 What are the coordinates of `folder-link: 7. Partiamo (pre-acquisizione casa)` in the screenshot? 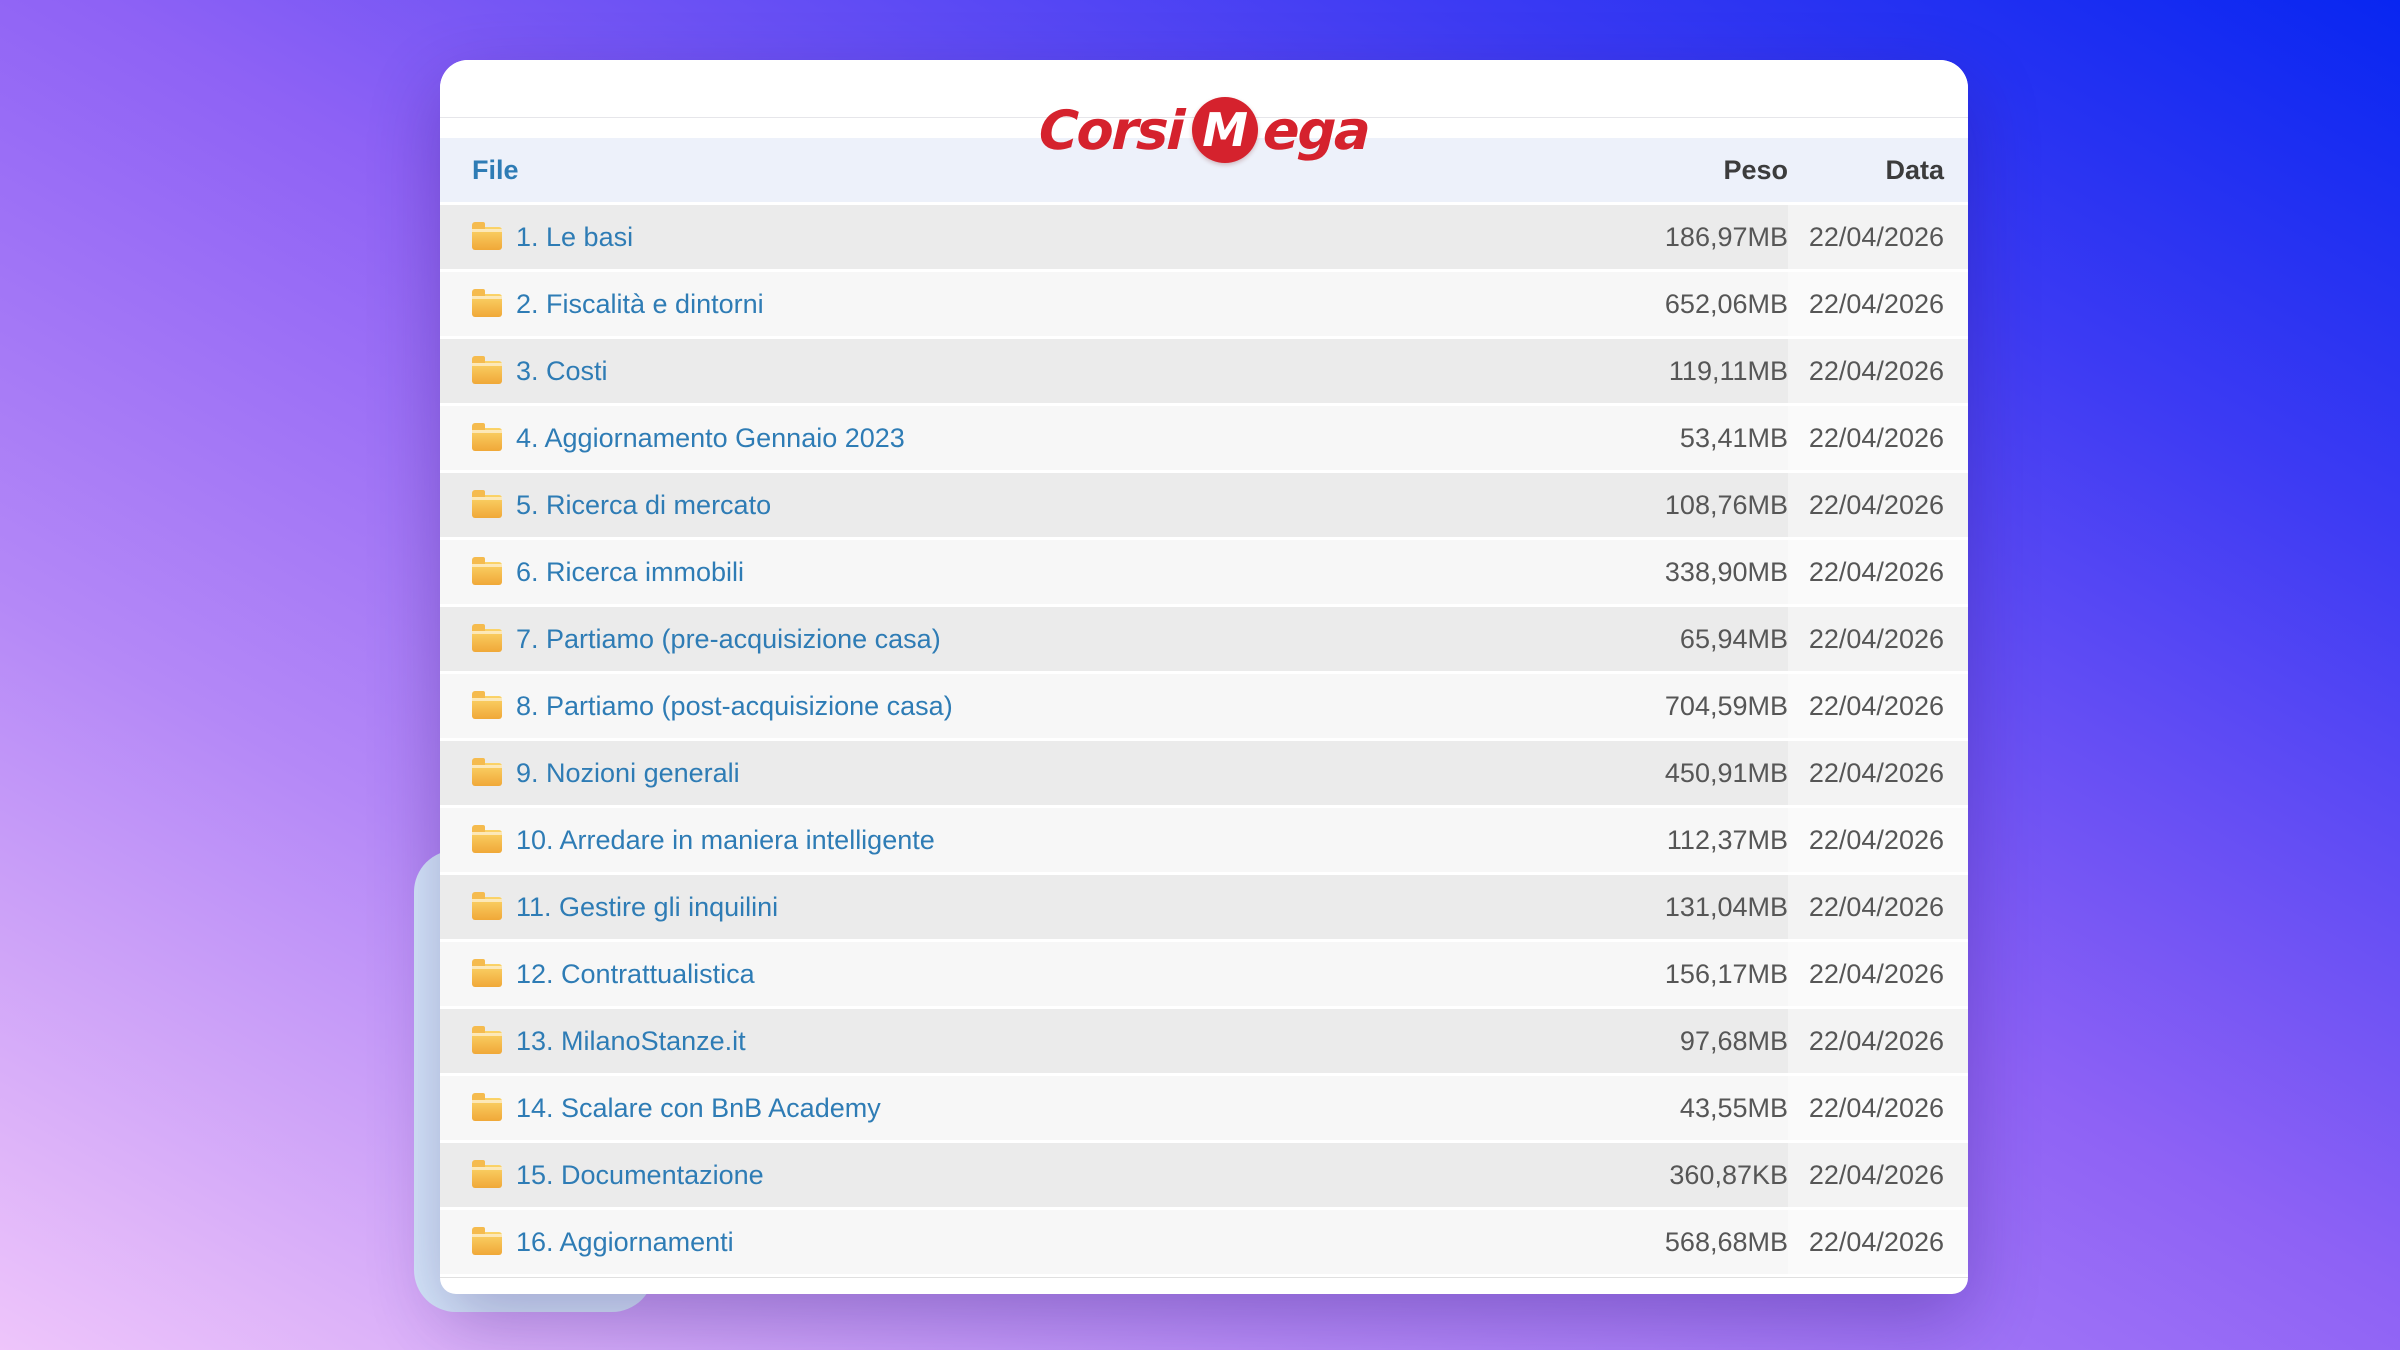 It's located at (706, 639).